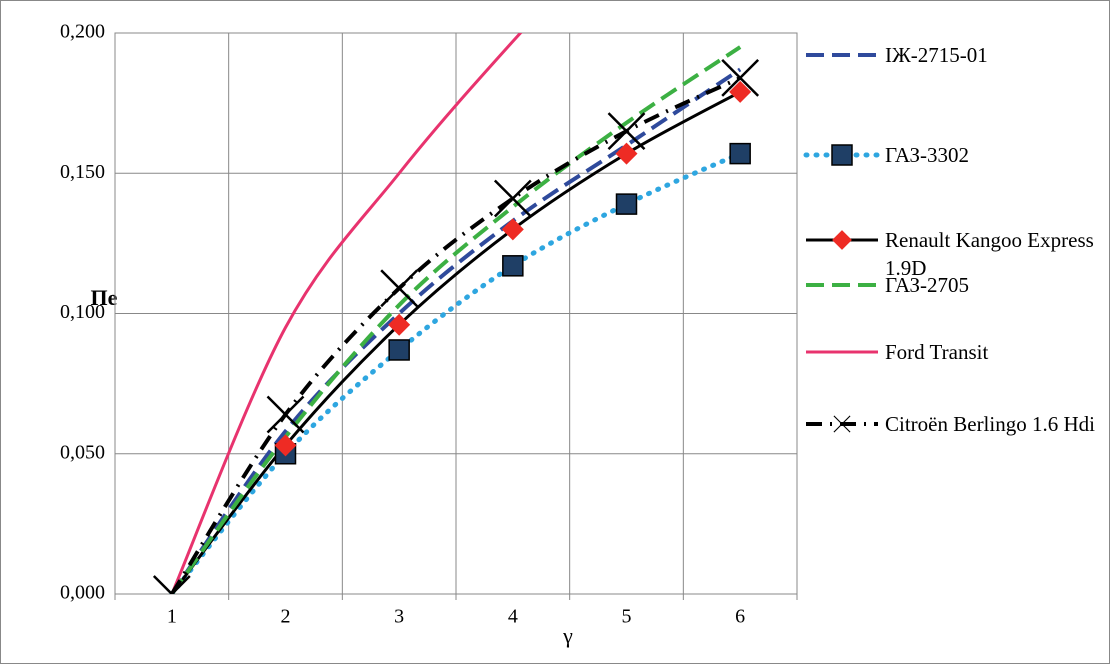  What do you see at coordinates (104, 297) in the screenshot?
I see `y-axis-label: Пе` at bounding box center [104, 297].